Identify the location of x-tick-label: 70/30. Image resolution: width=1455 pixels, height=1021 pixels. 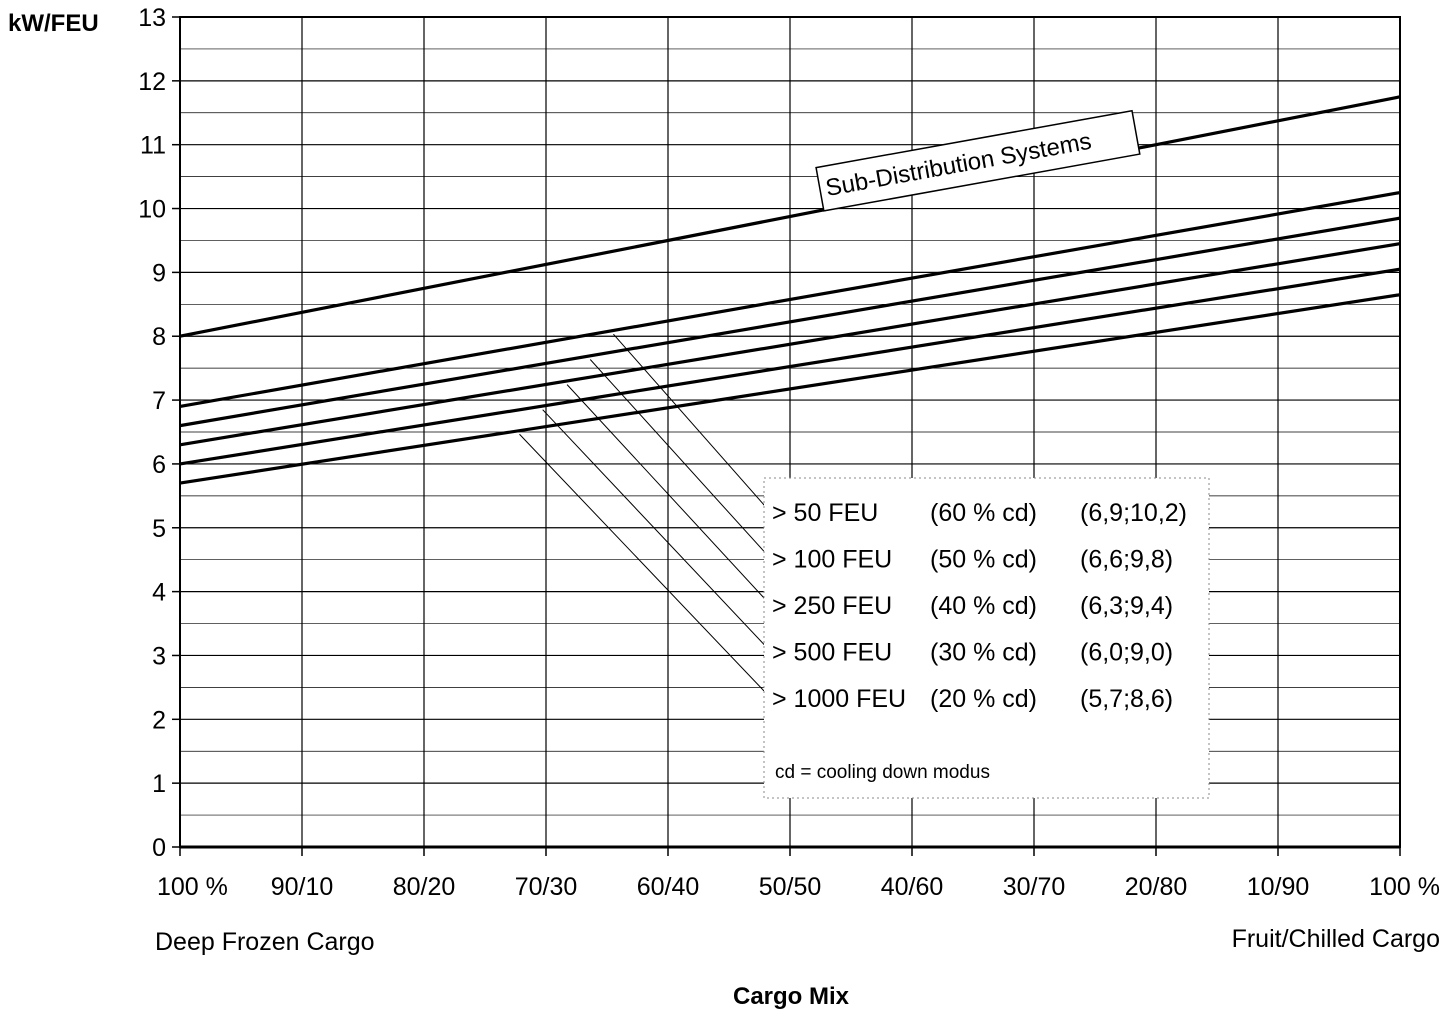
(546, 887).